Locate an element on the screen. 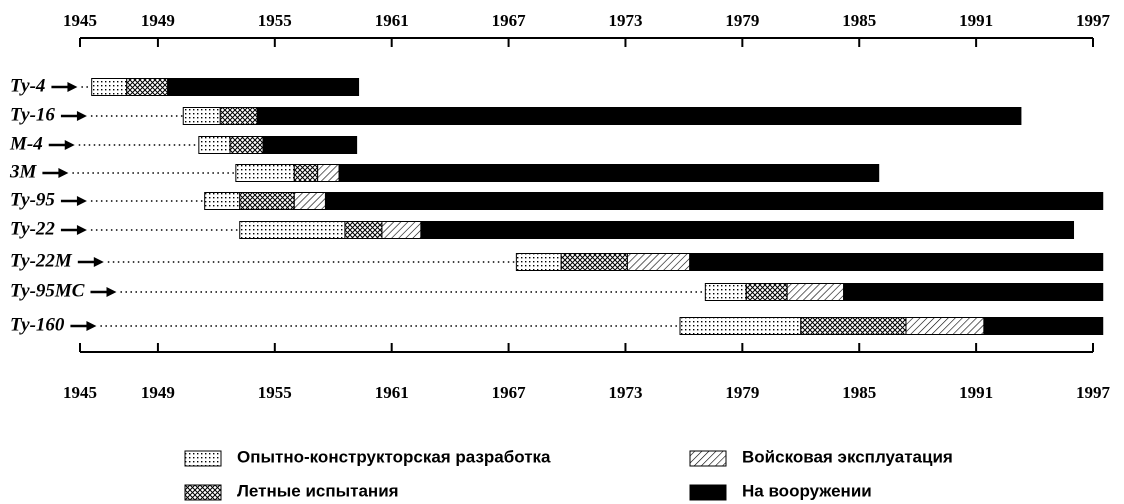  legend-label: На вооружении is located at coordinates (807, 490).